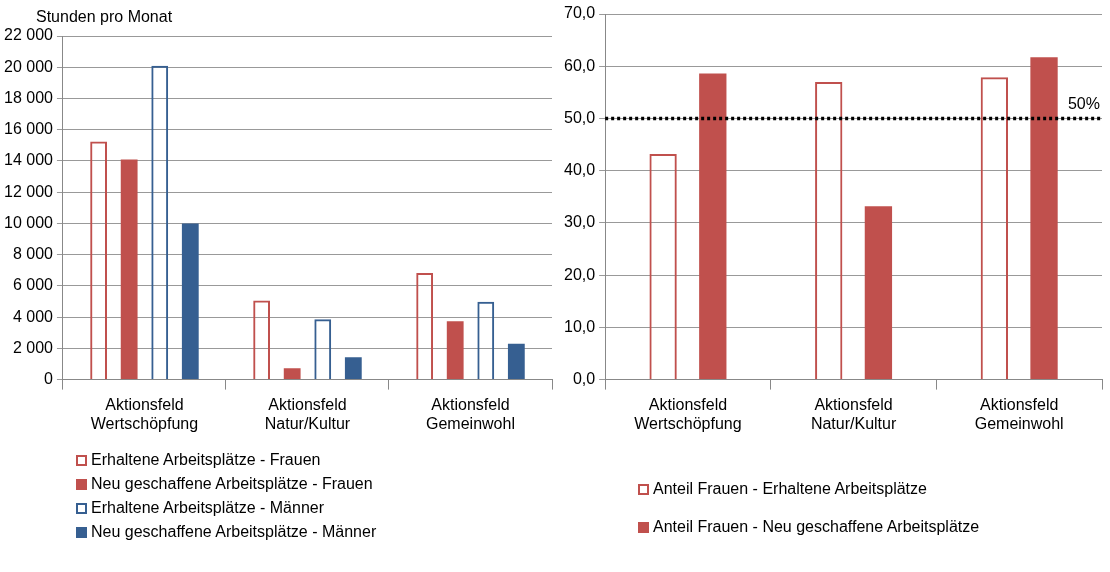 The height and width of the screenshot is (572, 1110). Describe the element at coordinates (816, 527) in the screenshot. I see `legend-label: Anteil Frauen - Neu geschaffene Arbeitsplätze` at that location.